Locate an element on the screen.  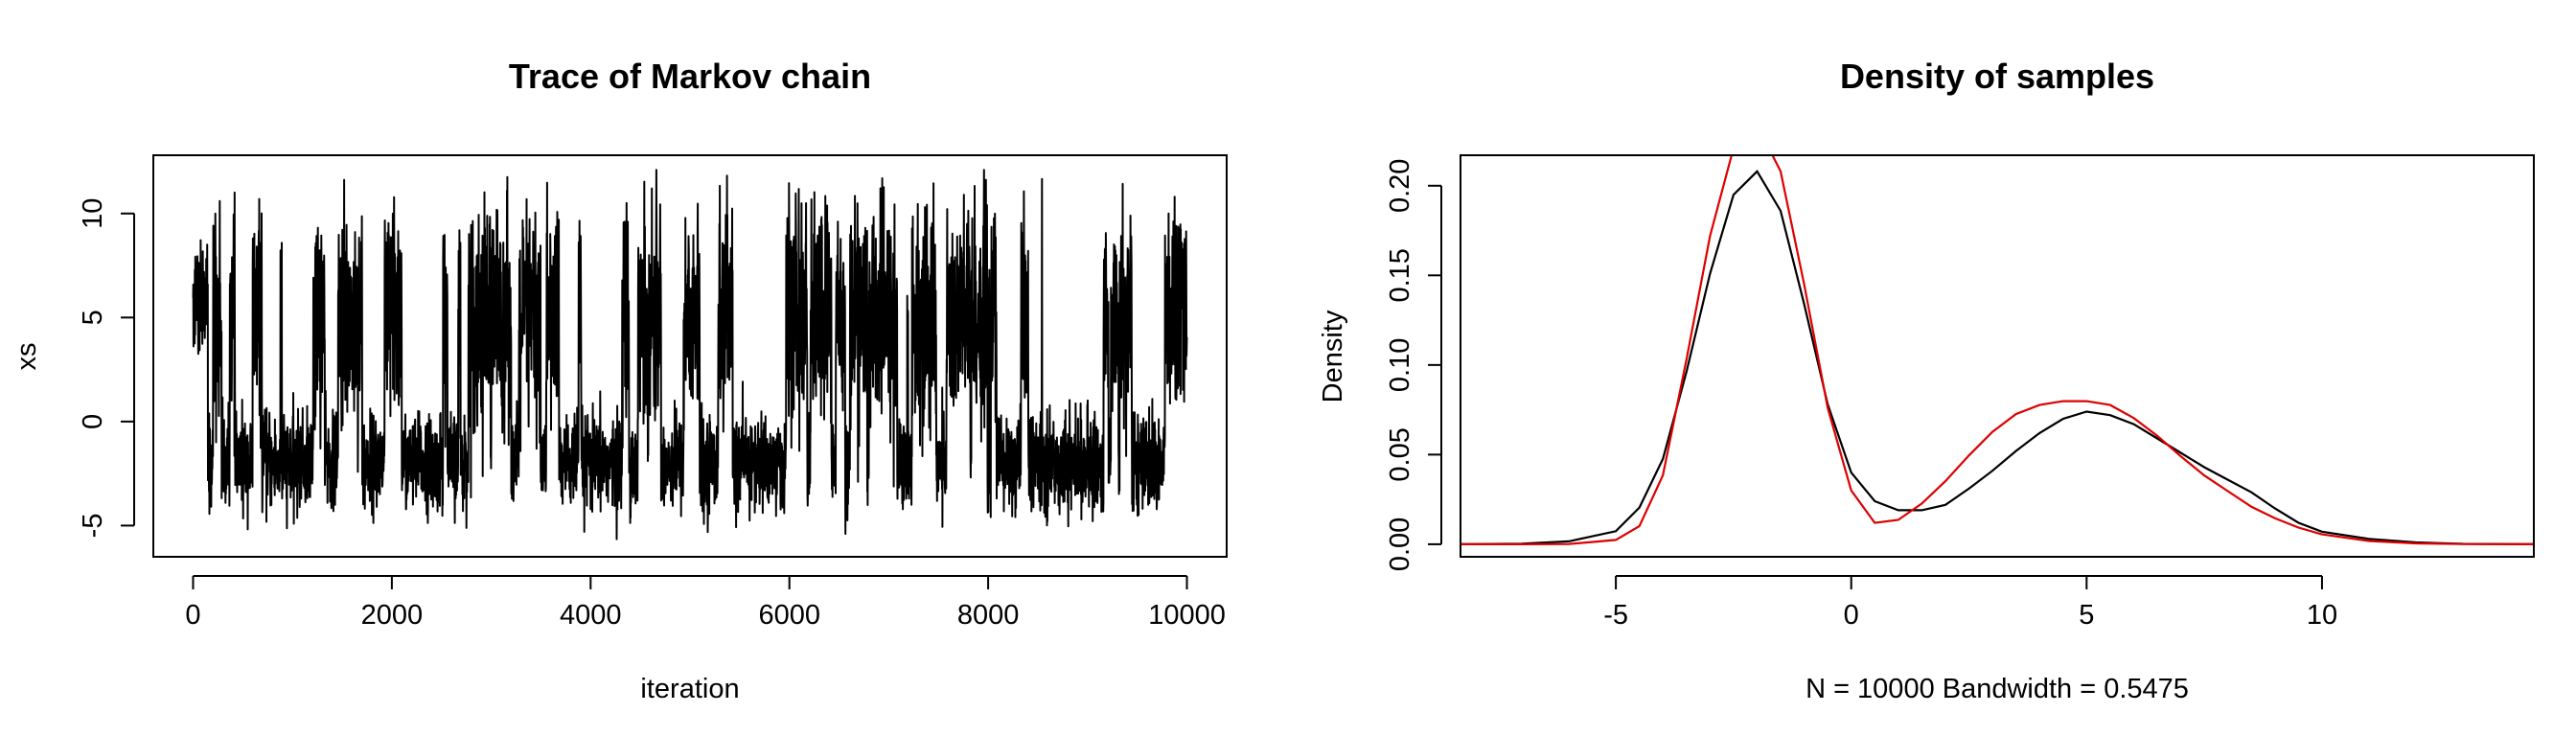
trace-x-tick-label: 0 is located at coordinates (193, 615).